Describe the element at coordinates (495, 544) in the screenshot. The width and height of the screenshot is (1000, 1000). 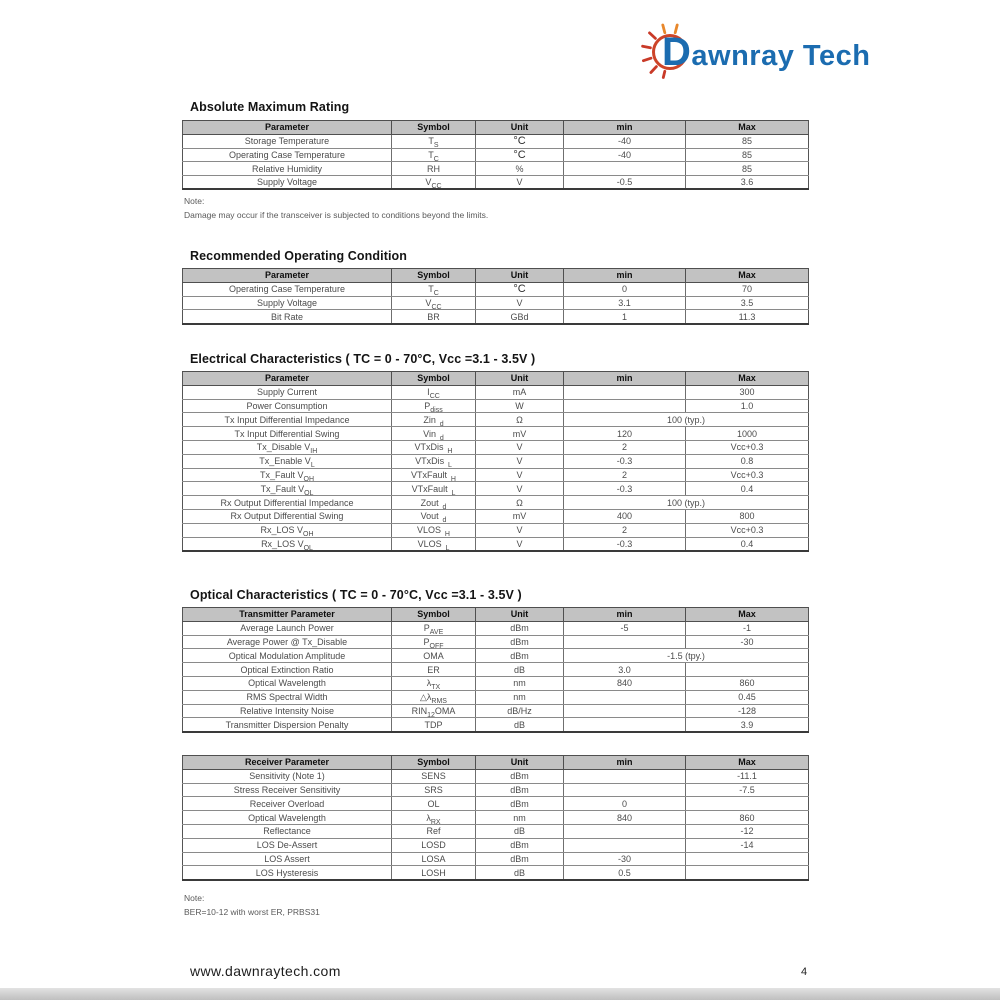
I see `table-row: Rx_LOS VOL VLOS_L V -0.3 0.4` at that location.